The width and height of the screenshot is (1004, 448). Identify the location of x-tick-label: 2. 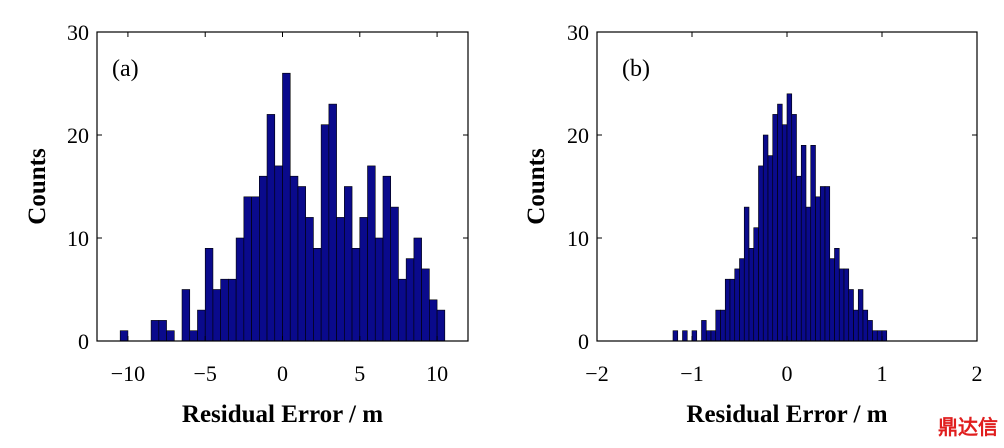
(977, 373).